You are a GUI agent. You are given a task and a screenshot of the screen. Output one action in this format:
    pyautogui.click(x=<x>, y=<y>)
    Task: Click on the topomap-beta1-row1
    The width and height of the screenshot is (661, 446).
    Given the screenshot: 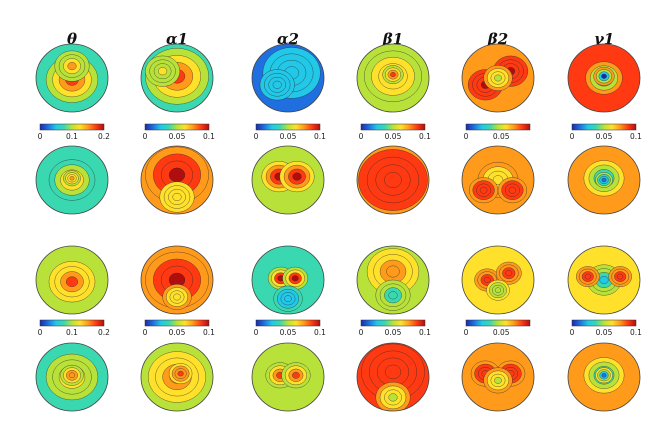 What is the action you would take?
    pyautogui.click(x=393, y=78)
    